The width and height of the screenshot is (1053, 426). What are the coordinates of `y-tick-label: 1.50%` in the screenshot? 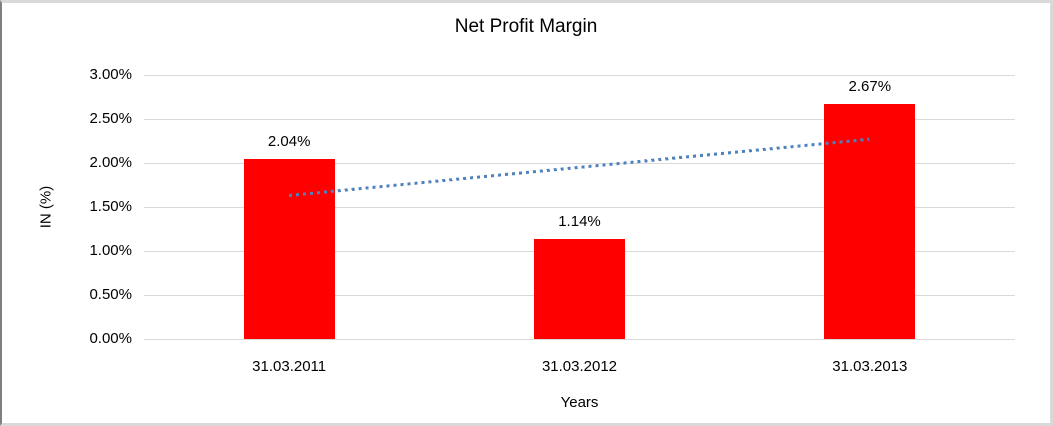 It's located at (110, 206).